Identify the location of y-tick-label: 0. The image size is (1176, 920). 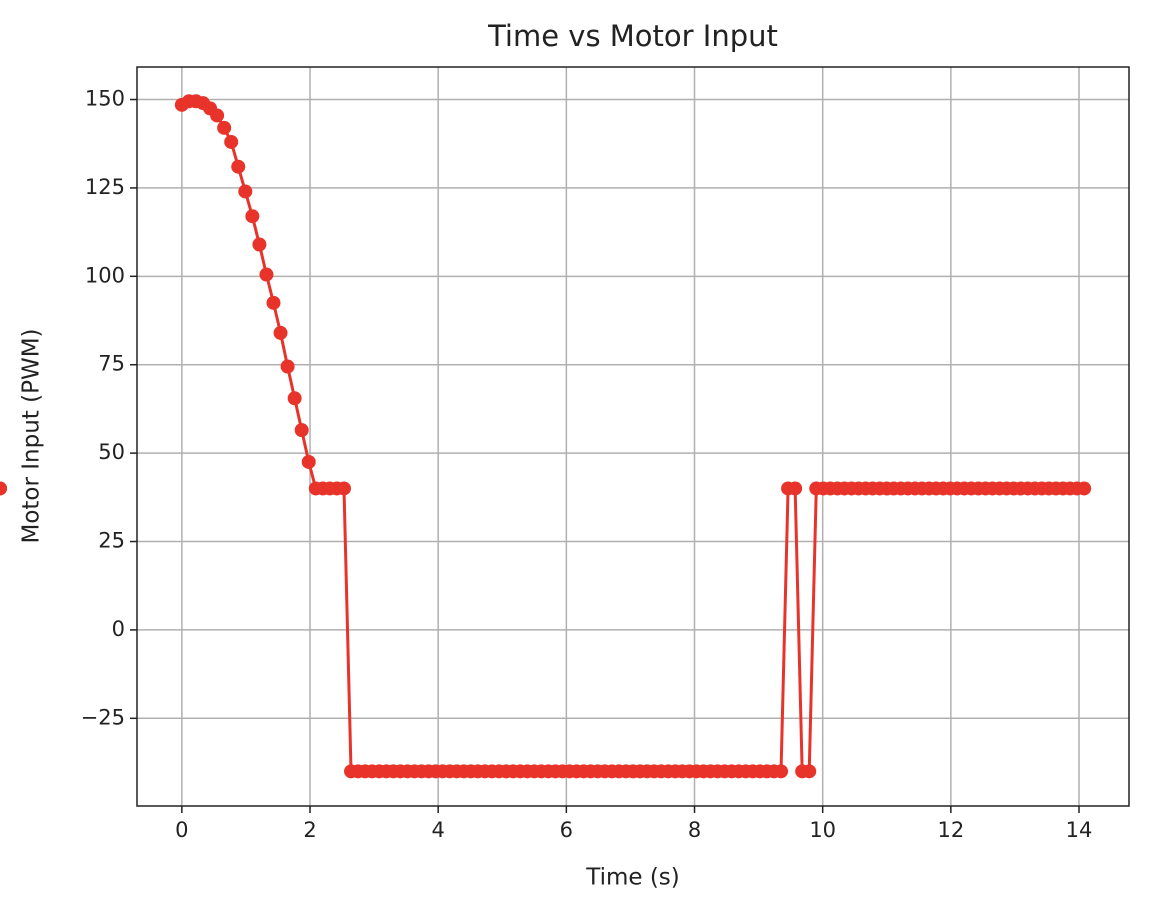
(118, 629).